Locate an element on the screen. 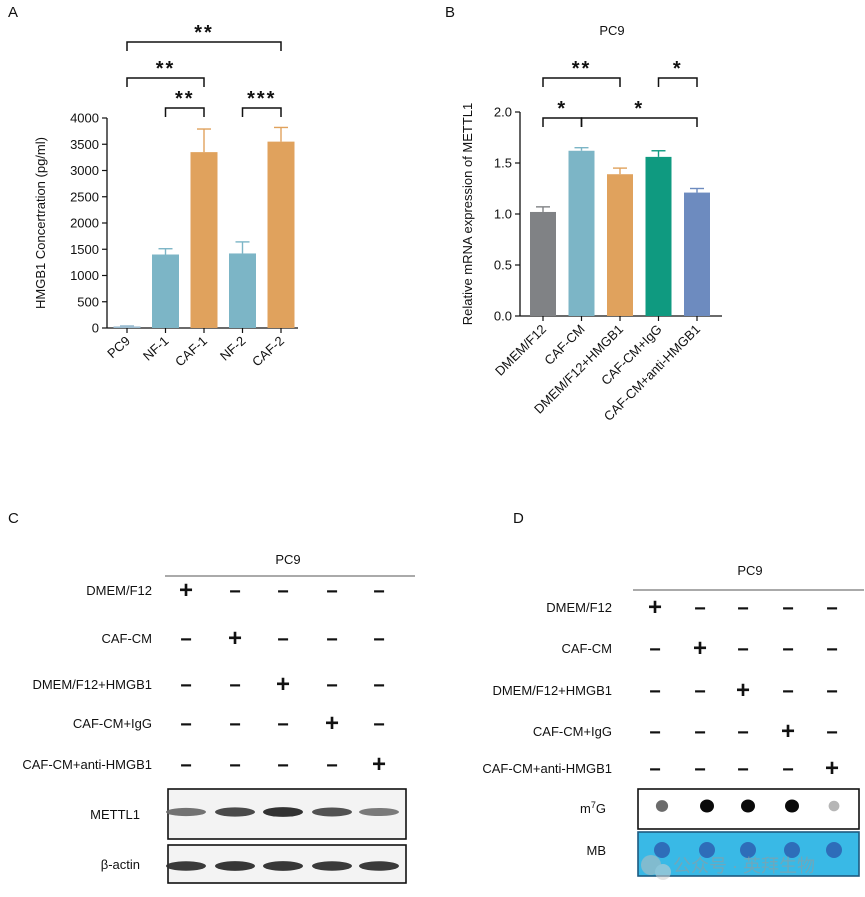 The image size is (865, 897). panel-c-header: PC9 is located at coordinates (287, 559).